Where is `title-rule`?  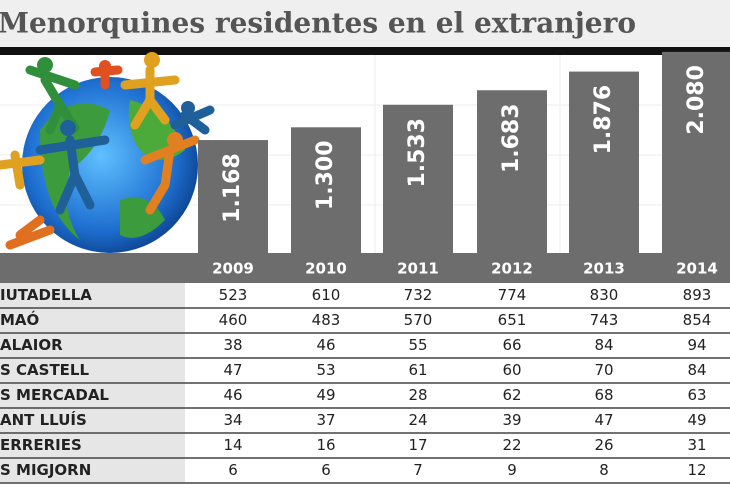 title-rule is located at coordinates (365, 51).